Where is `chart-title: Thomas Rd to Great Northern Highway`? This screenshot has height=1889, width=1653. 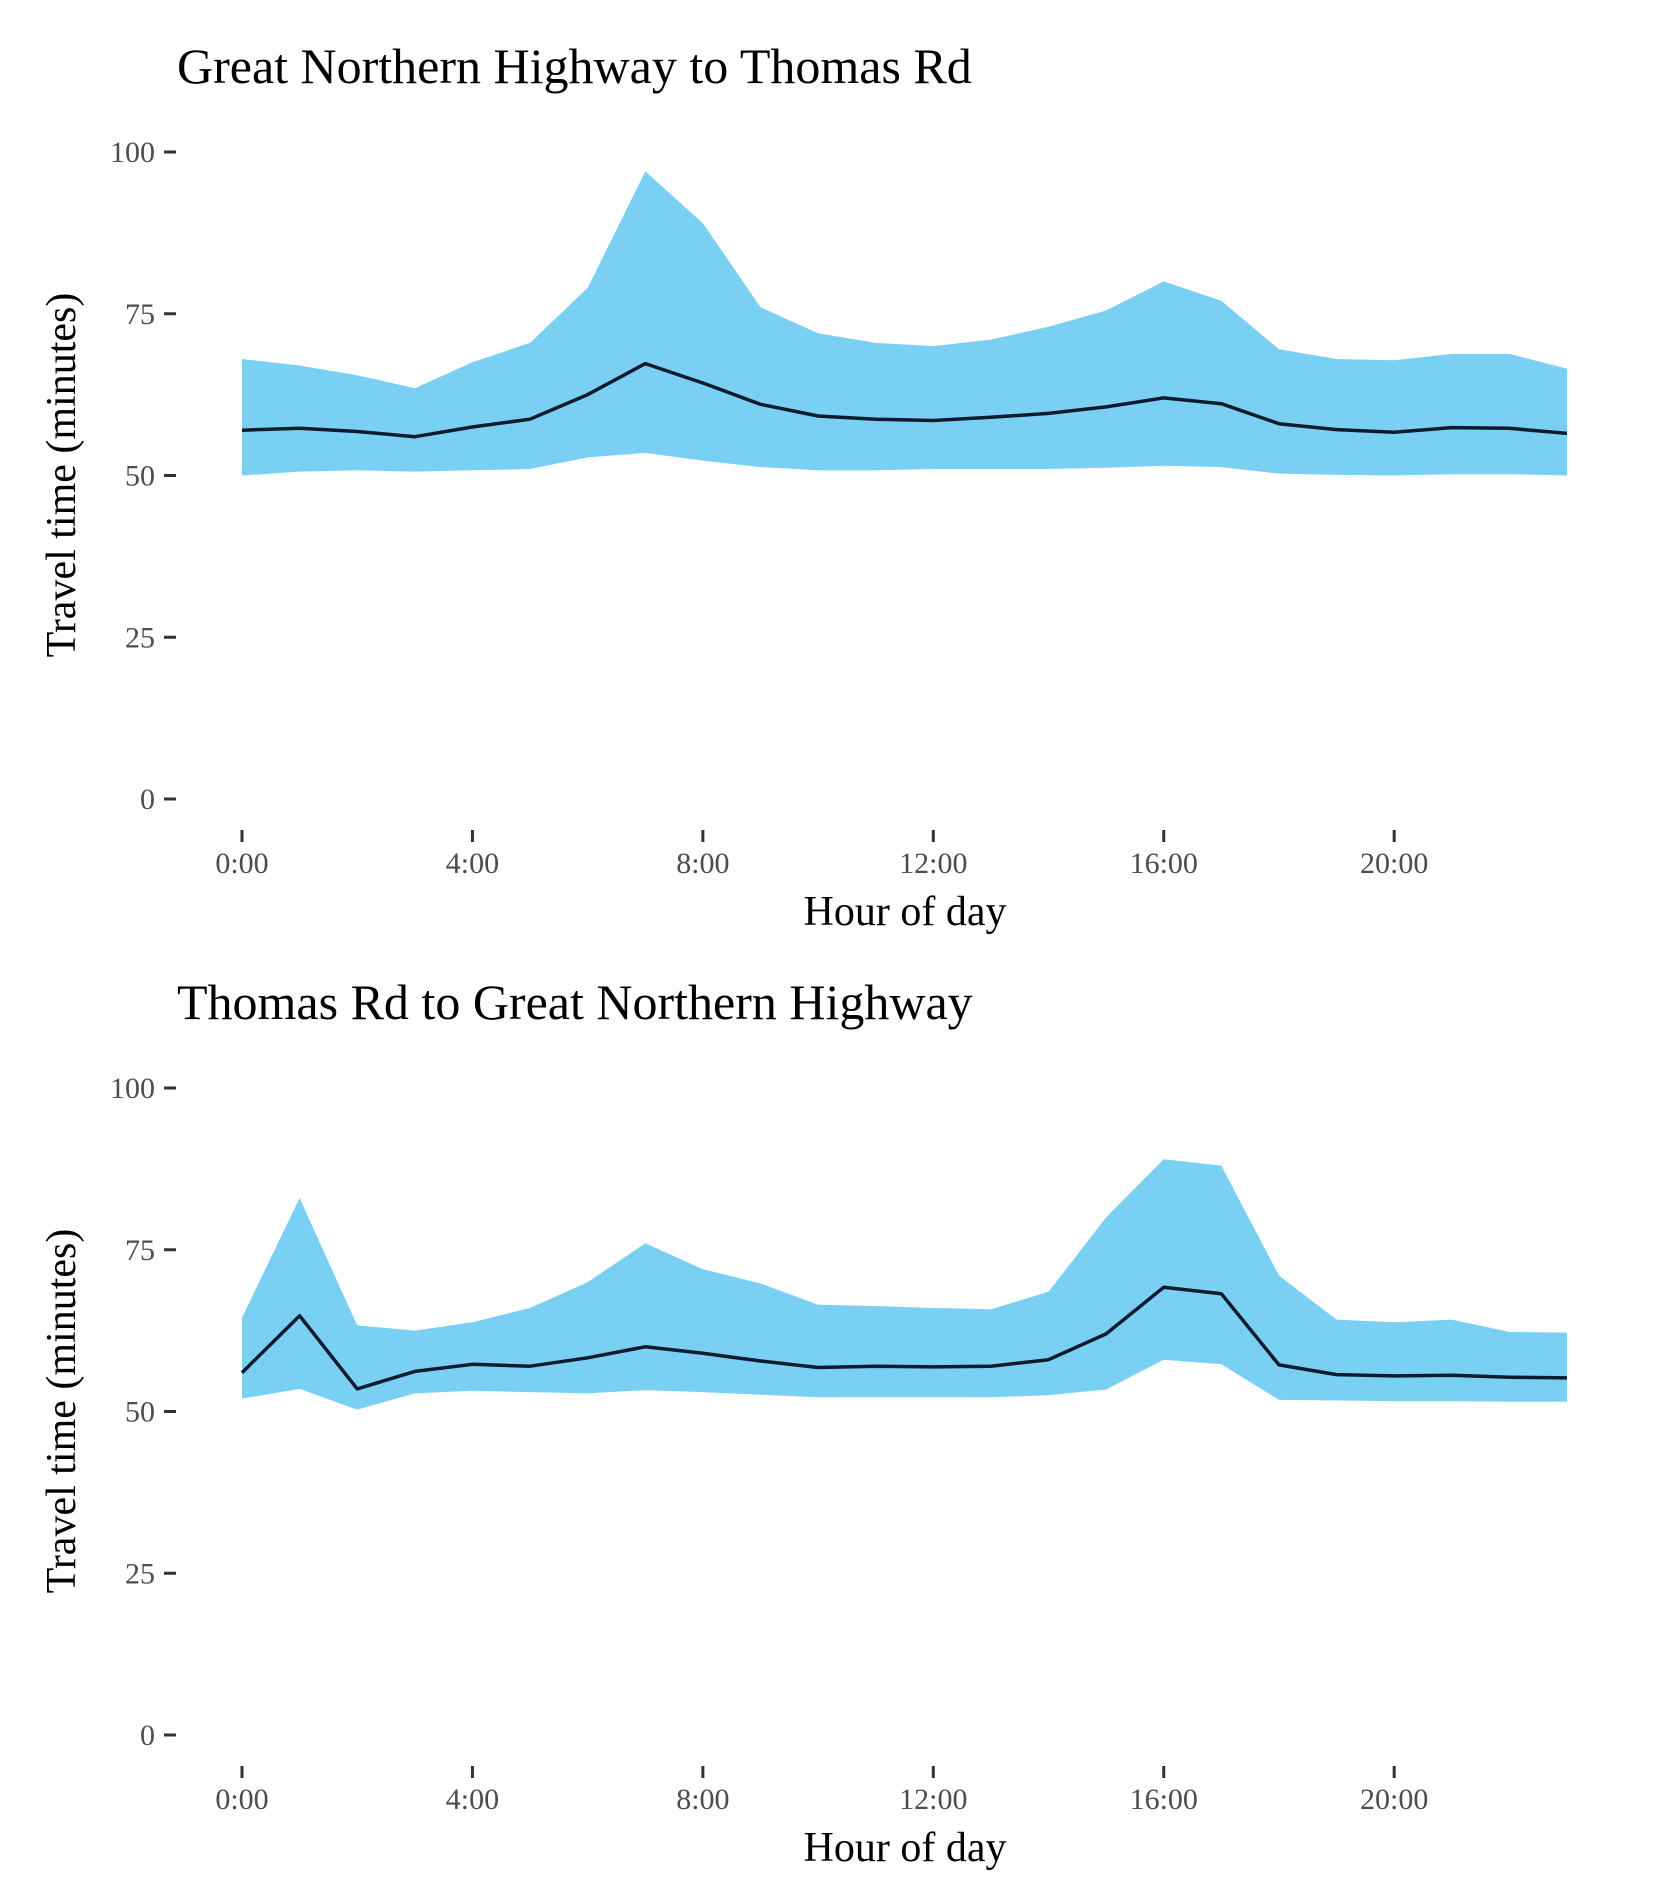
chart-title: Thomas Rd to Great Northern Highway is located at coordinates (575, 1002).